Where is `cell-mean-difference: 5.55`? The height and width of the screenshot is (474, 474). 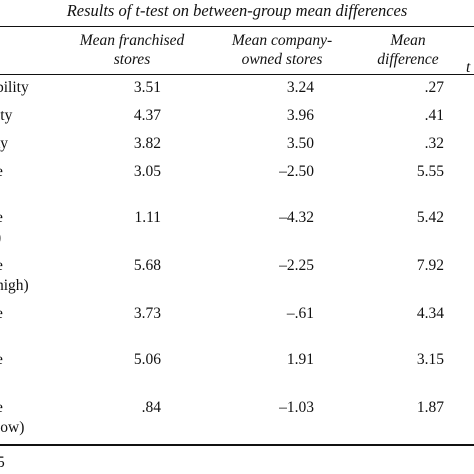 cell-mean-difference: 5.55 is located at coordinates (430, 171).